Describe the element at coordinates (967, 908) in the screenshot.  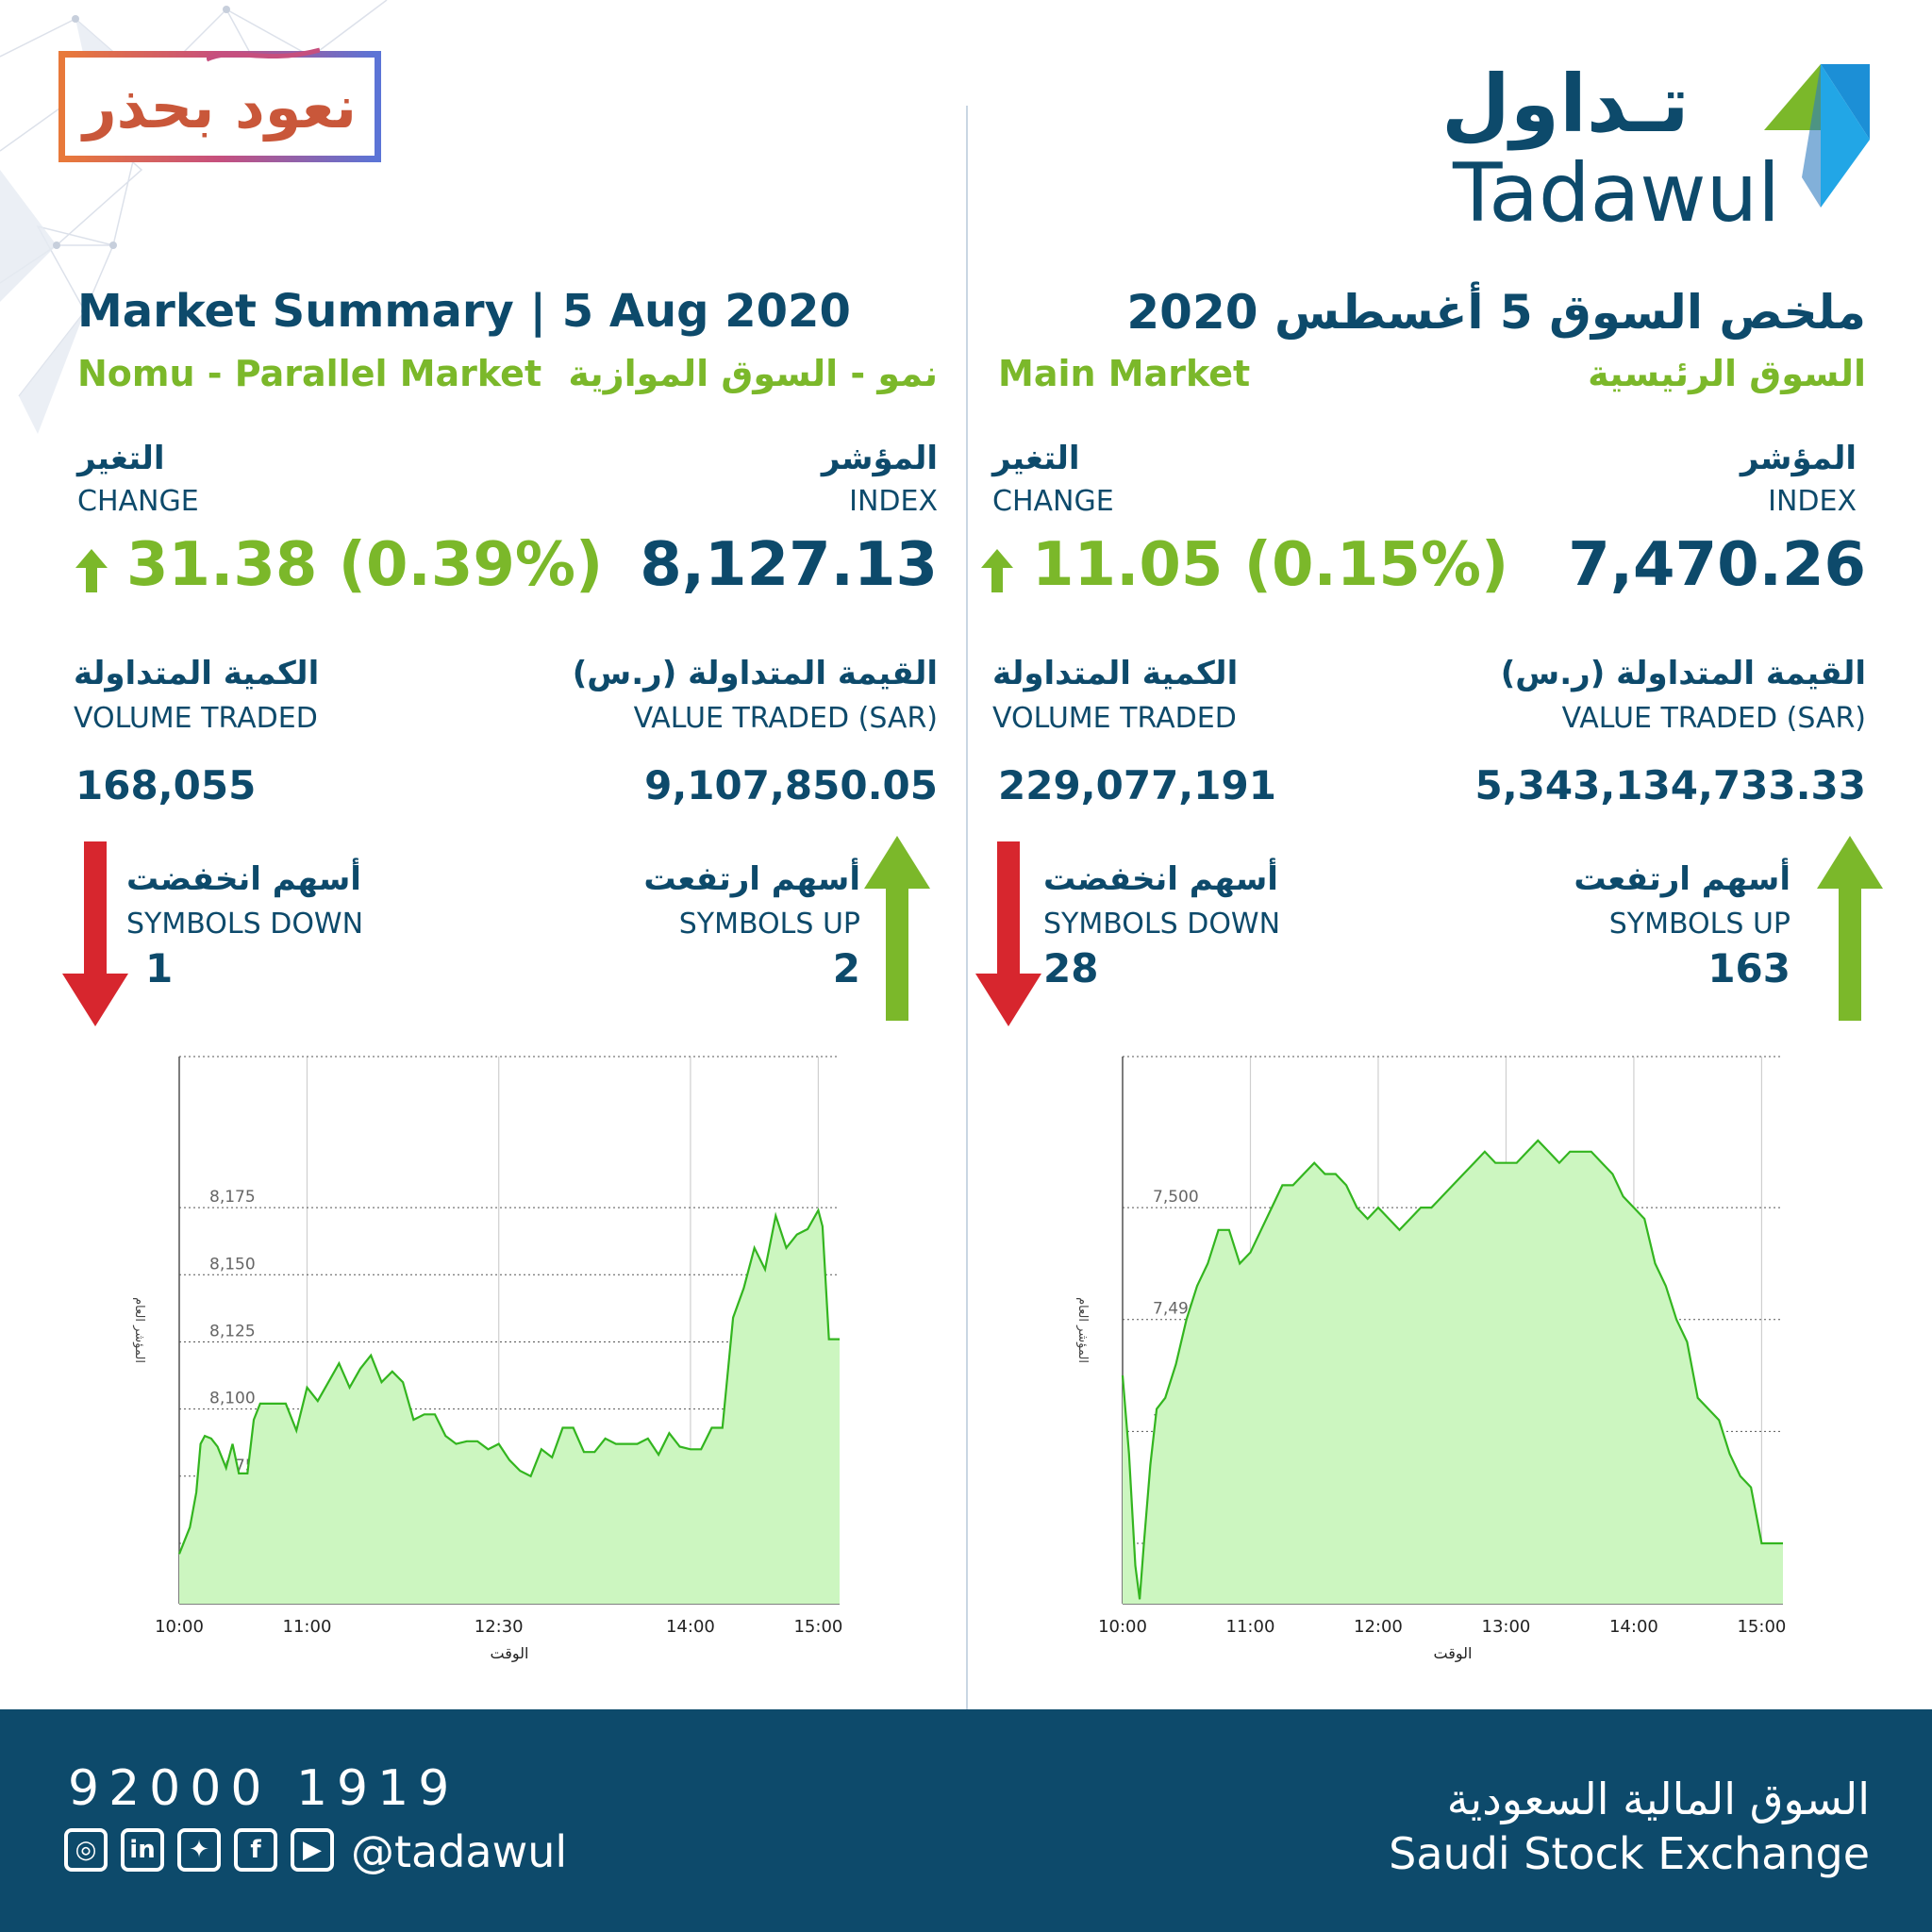
I see `column-divider` at that location.